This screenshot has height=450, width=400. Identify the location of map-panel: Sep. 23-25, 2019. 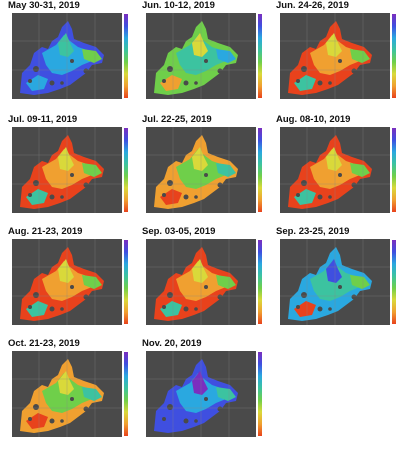
(336, 281).